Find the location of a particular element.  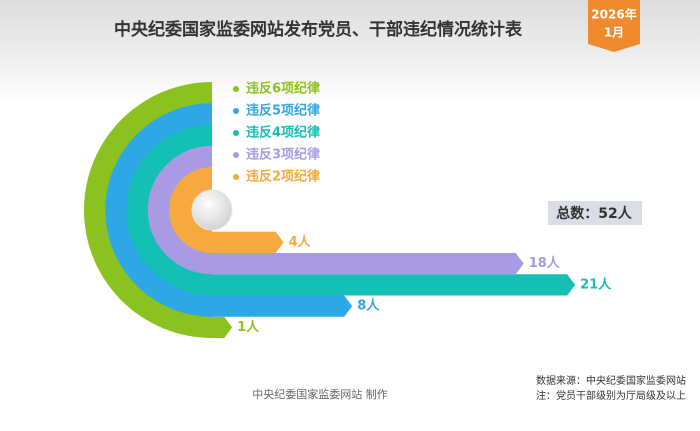

value-label: 8人 is located at coordinates (368, 306).